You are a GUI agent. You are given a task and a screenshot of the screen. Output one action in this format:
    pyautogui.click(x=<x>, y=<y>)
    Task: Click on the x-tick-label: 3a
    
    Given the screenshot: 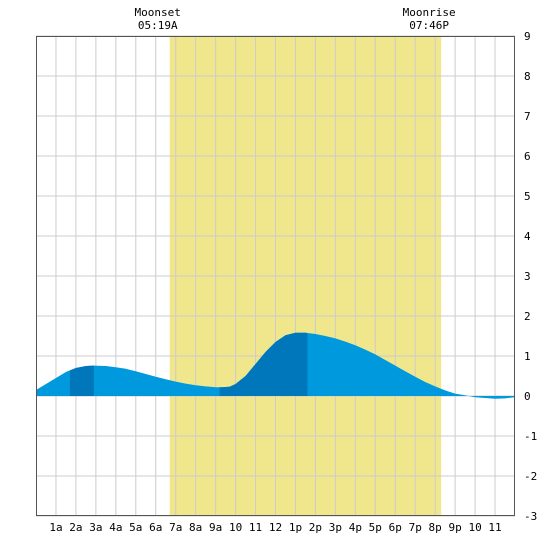 What is the action you would take?
    pyautogui.click(x=95, y=527)
    